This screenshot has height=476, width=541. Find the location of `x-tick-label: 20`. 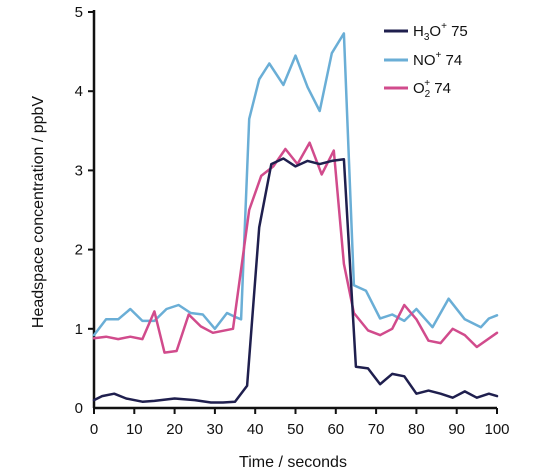

x-tick-label: 20 is located at coordinates (174, 429).